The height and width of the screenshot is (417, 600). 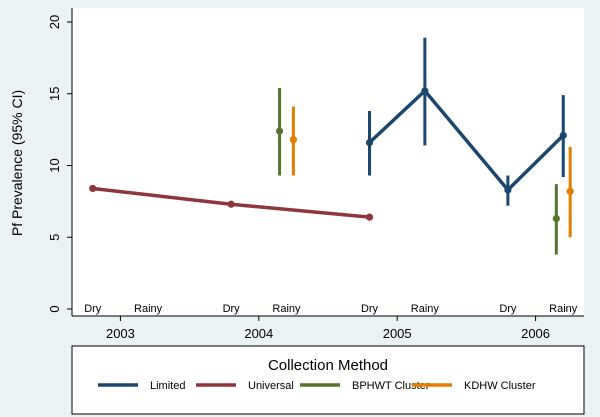 What do you see at coordinates (54, 94) in the screenshot?
I see `y-tick-label: 15` at bounding box center [54, 94].